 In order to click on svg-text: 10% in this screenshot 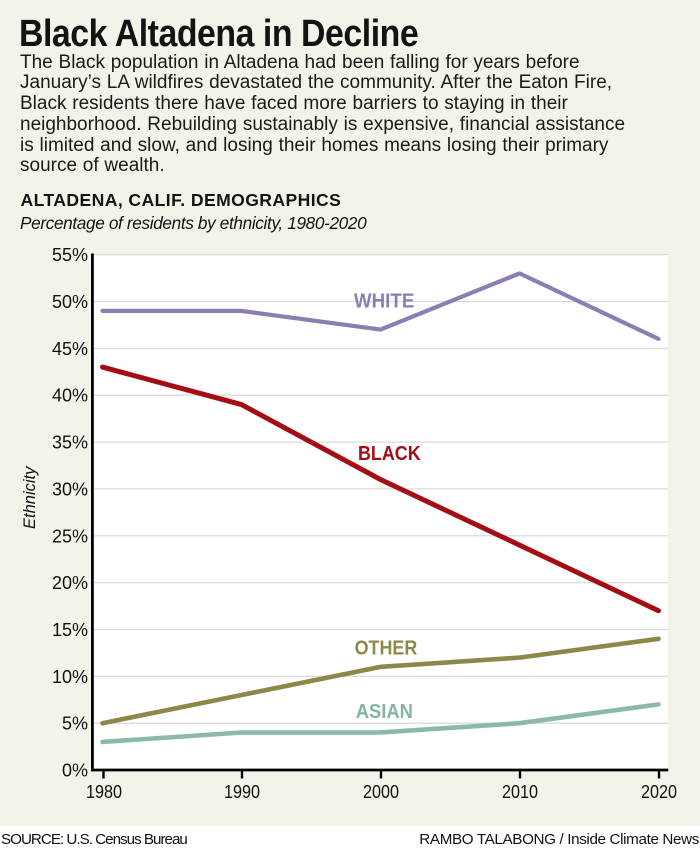, I will do `click(70, 677)`.